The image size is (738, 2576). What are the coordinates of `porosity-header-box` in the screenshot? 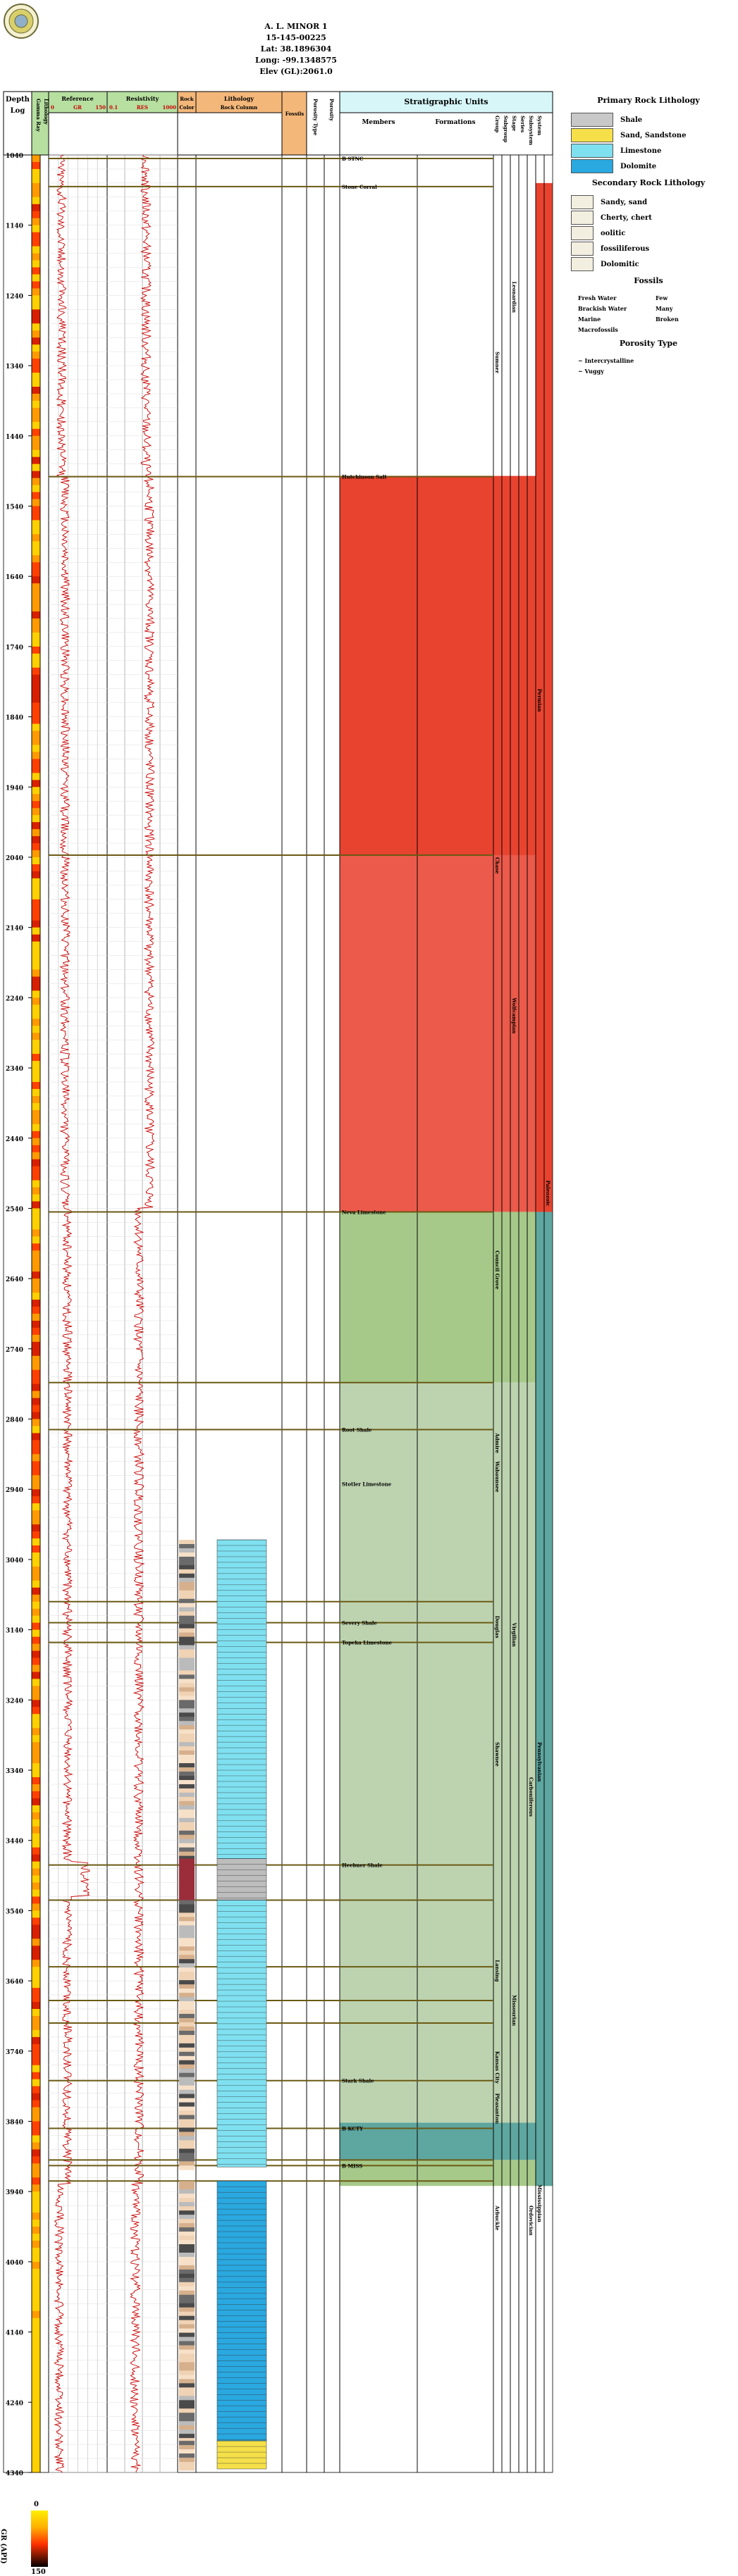 It's located at (323, 123).